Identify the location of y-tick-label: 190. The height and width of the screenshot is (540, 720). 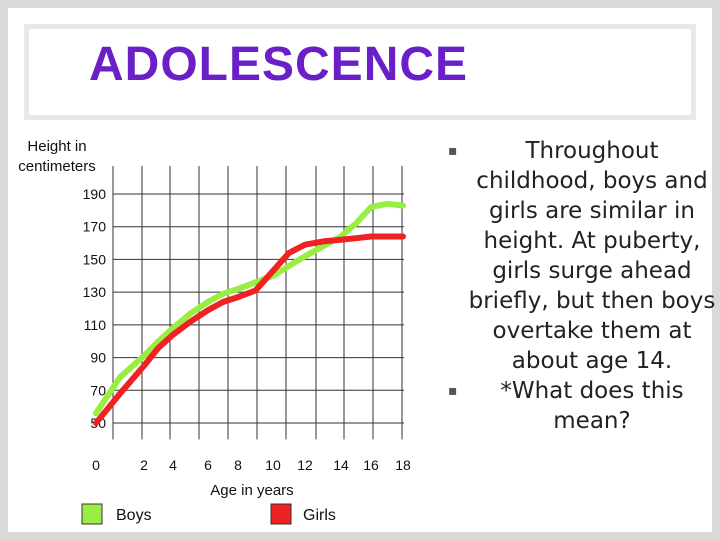
(95, 194).